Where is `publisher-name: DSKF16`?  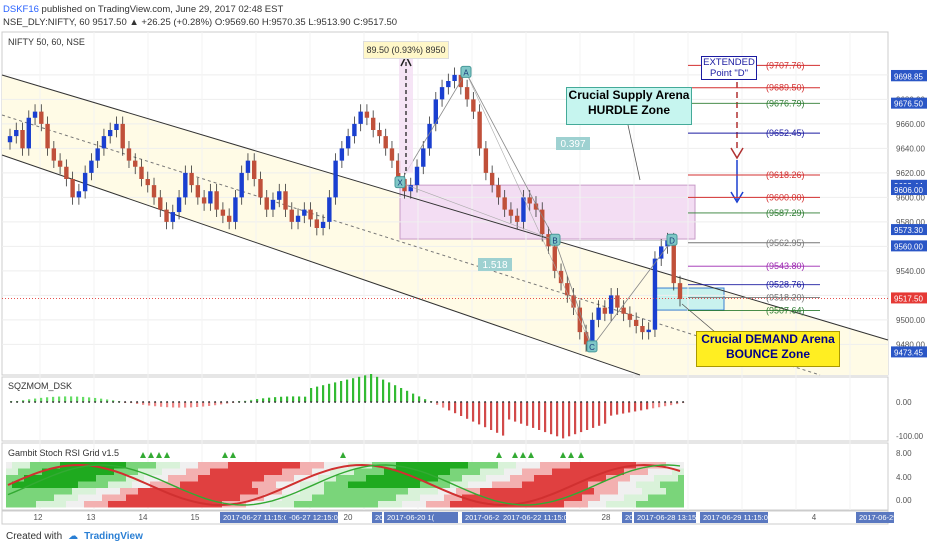 publisher-name: DSKF16 is located at coordinates (21, 9).